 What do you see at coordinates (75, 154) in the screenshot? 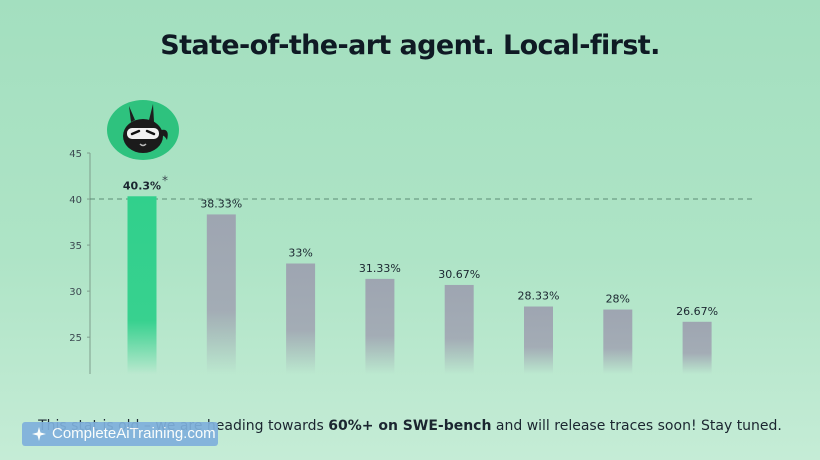
I see `y-tick-label: 45` at bounding box center [75, 154].